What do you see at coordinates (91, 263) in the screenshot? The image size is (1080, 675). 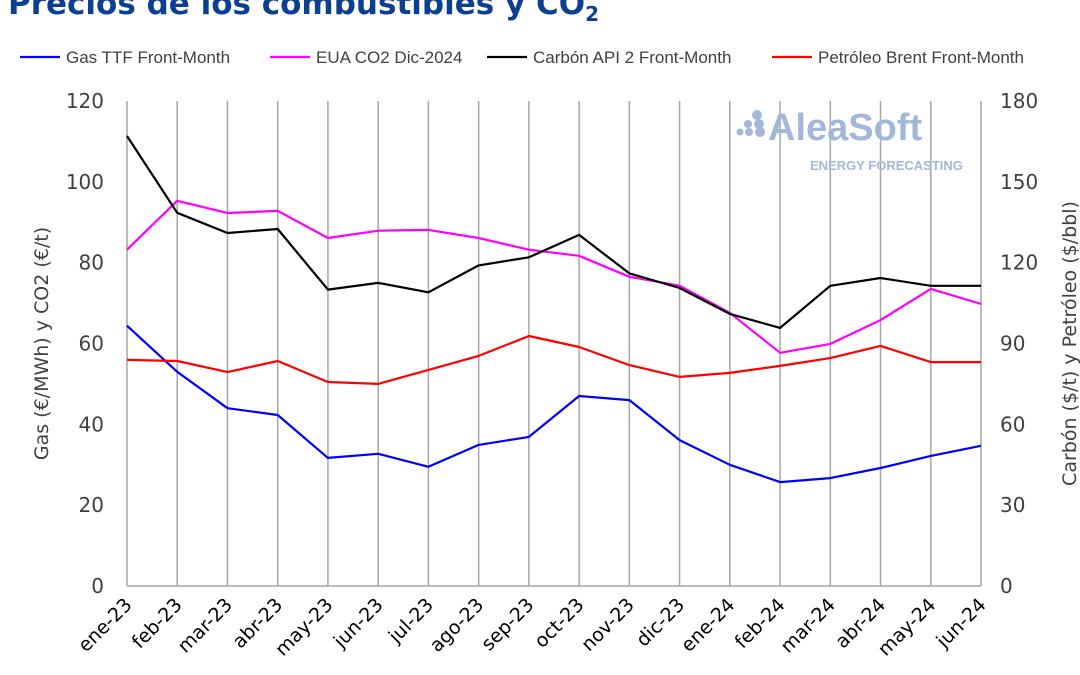 I see `y-left-tick-label: 80` at bounding box center [91, 263].